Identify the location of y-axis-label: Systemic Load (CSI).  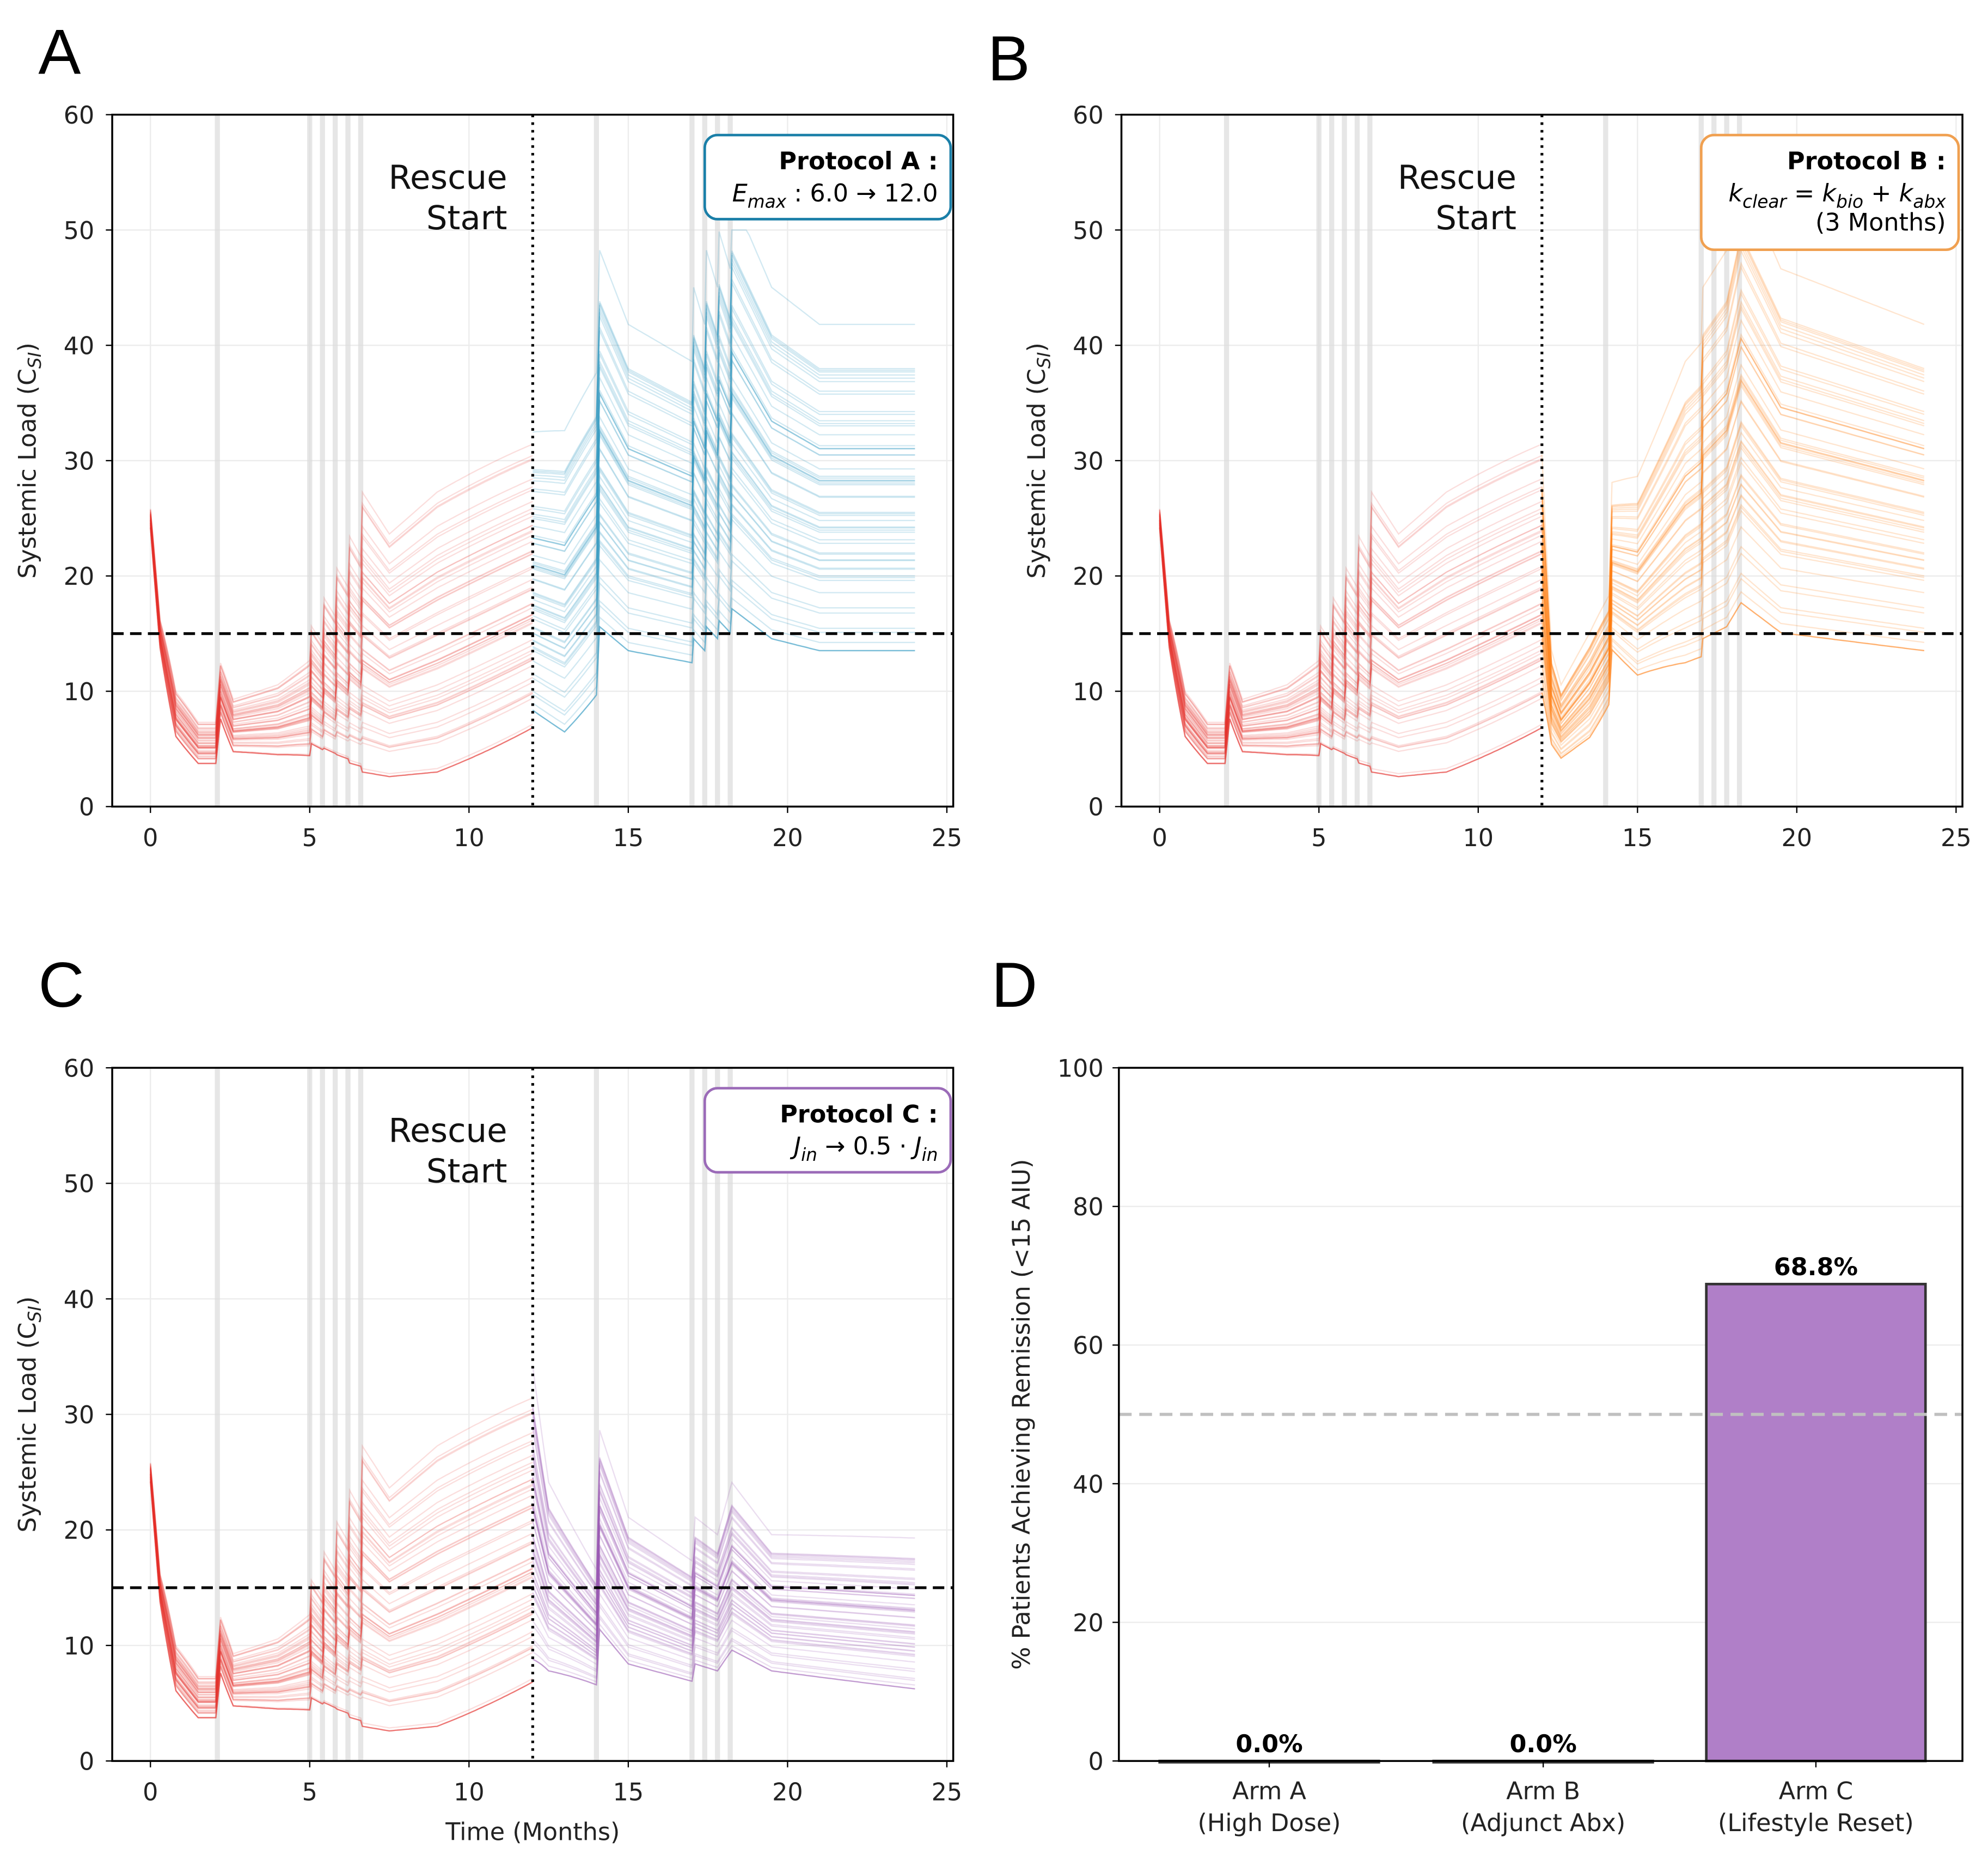
(1038, 460).